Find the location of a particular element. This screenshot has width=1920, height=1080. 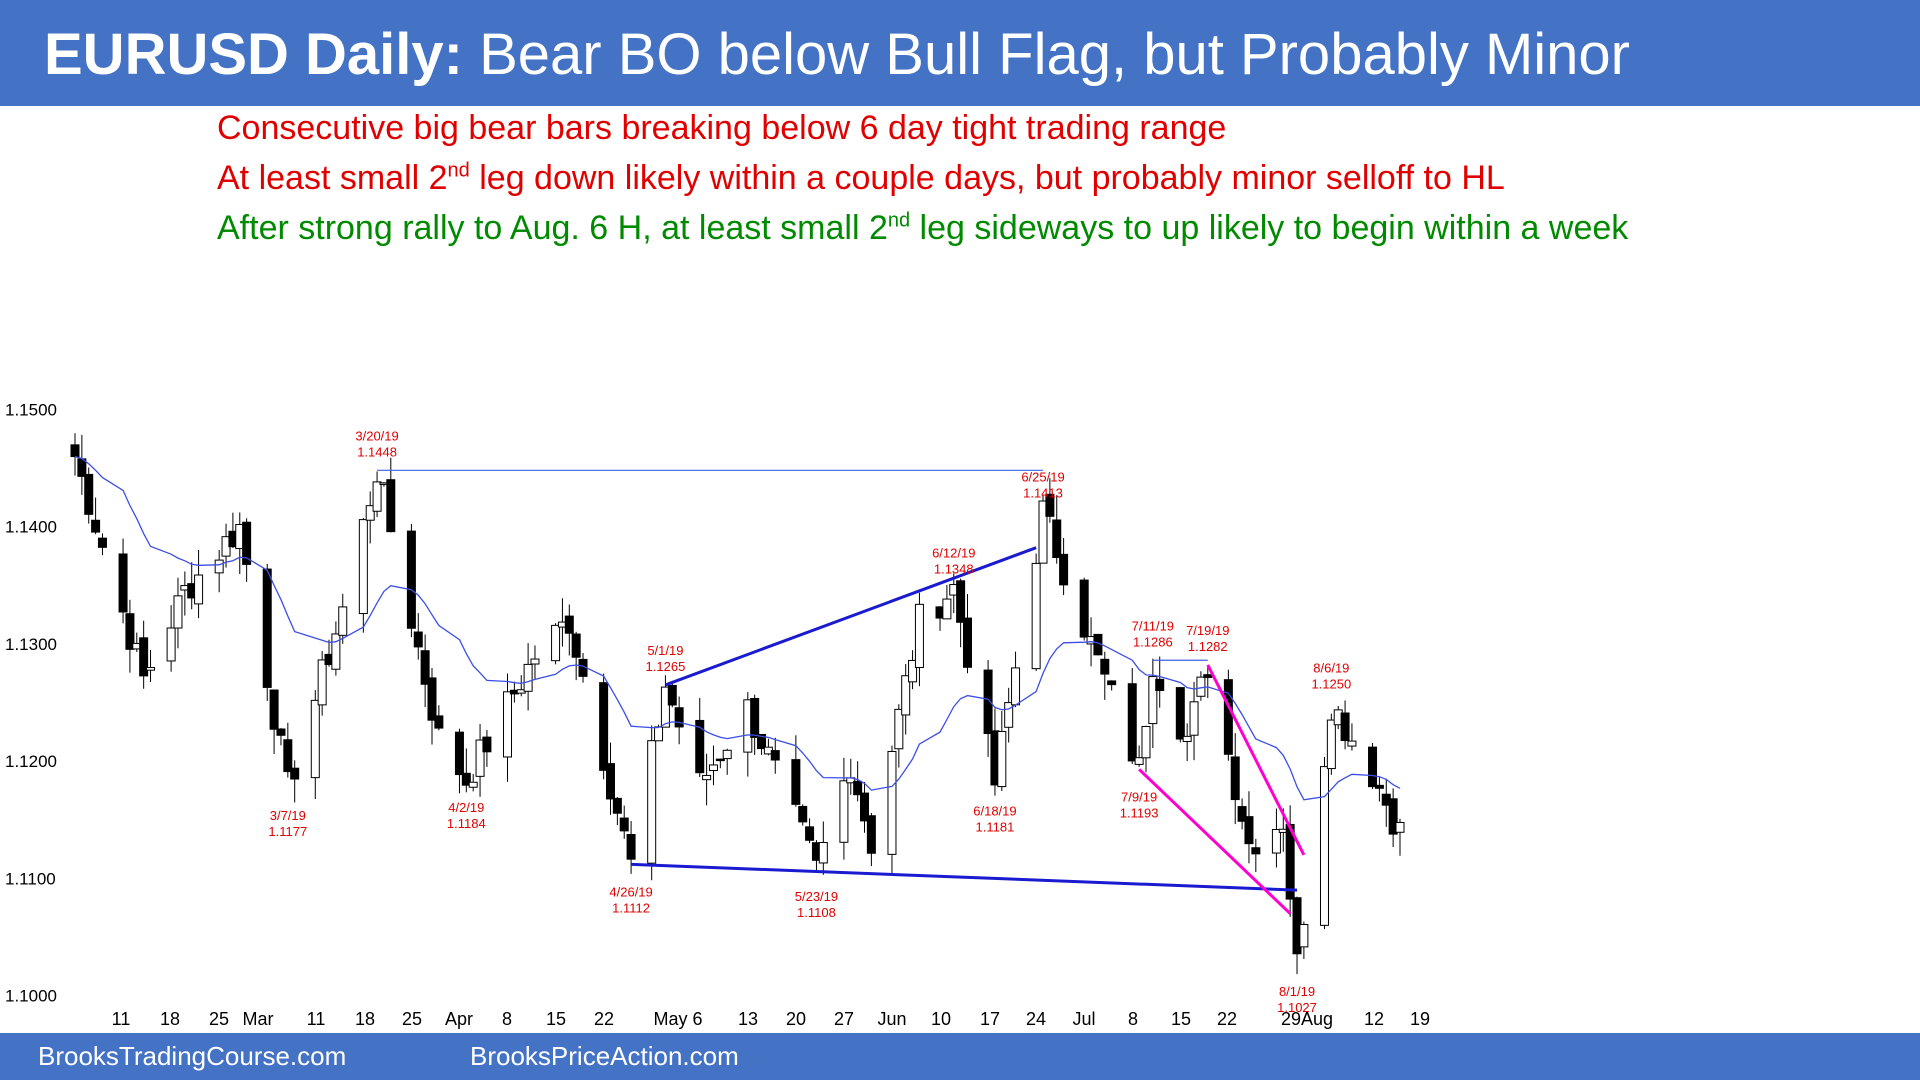

footer-link-trading-course: BrooksTradingCourse.com is located at coordinates (192, 1056).